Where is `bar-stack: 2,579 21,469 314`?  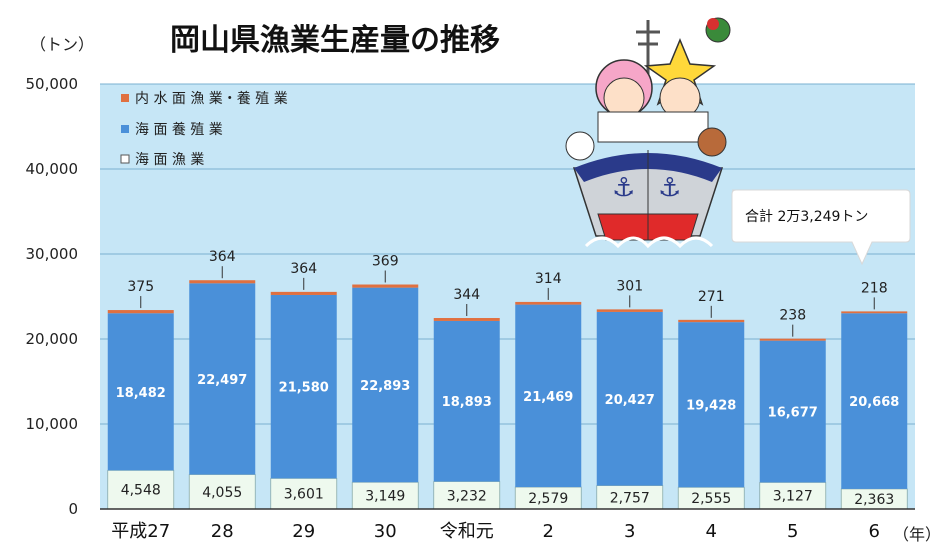
bar-stack: 2,579 21,469 314 is located at coordinates (548, 390).